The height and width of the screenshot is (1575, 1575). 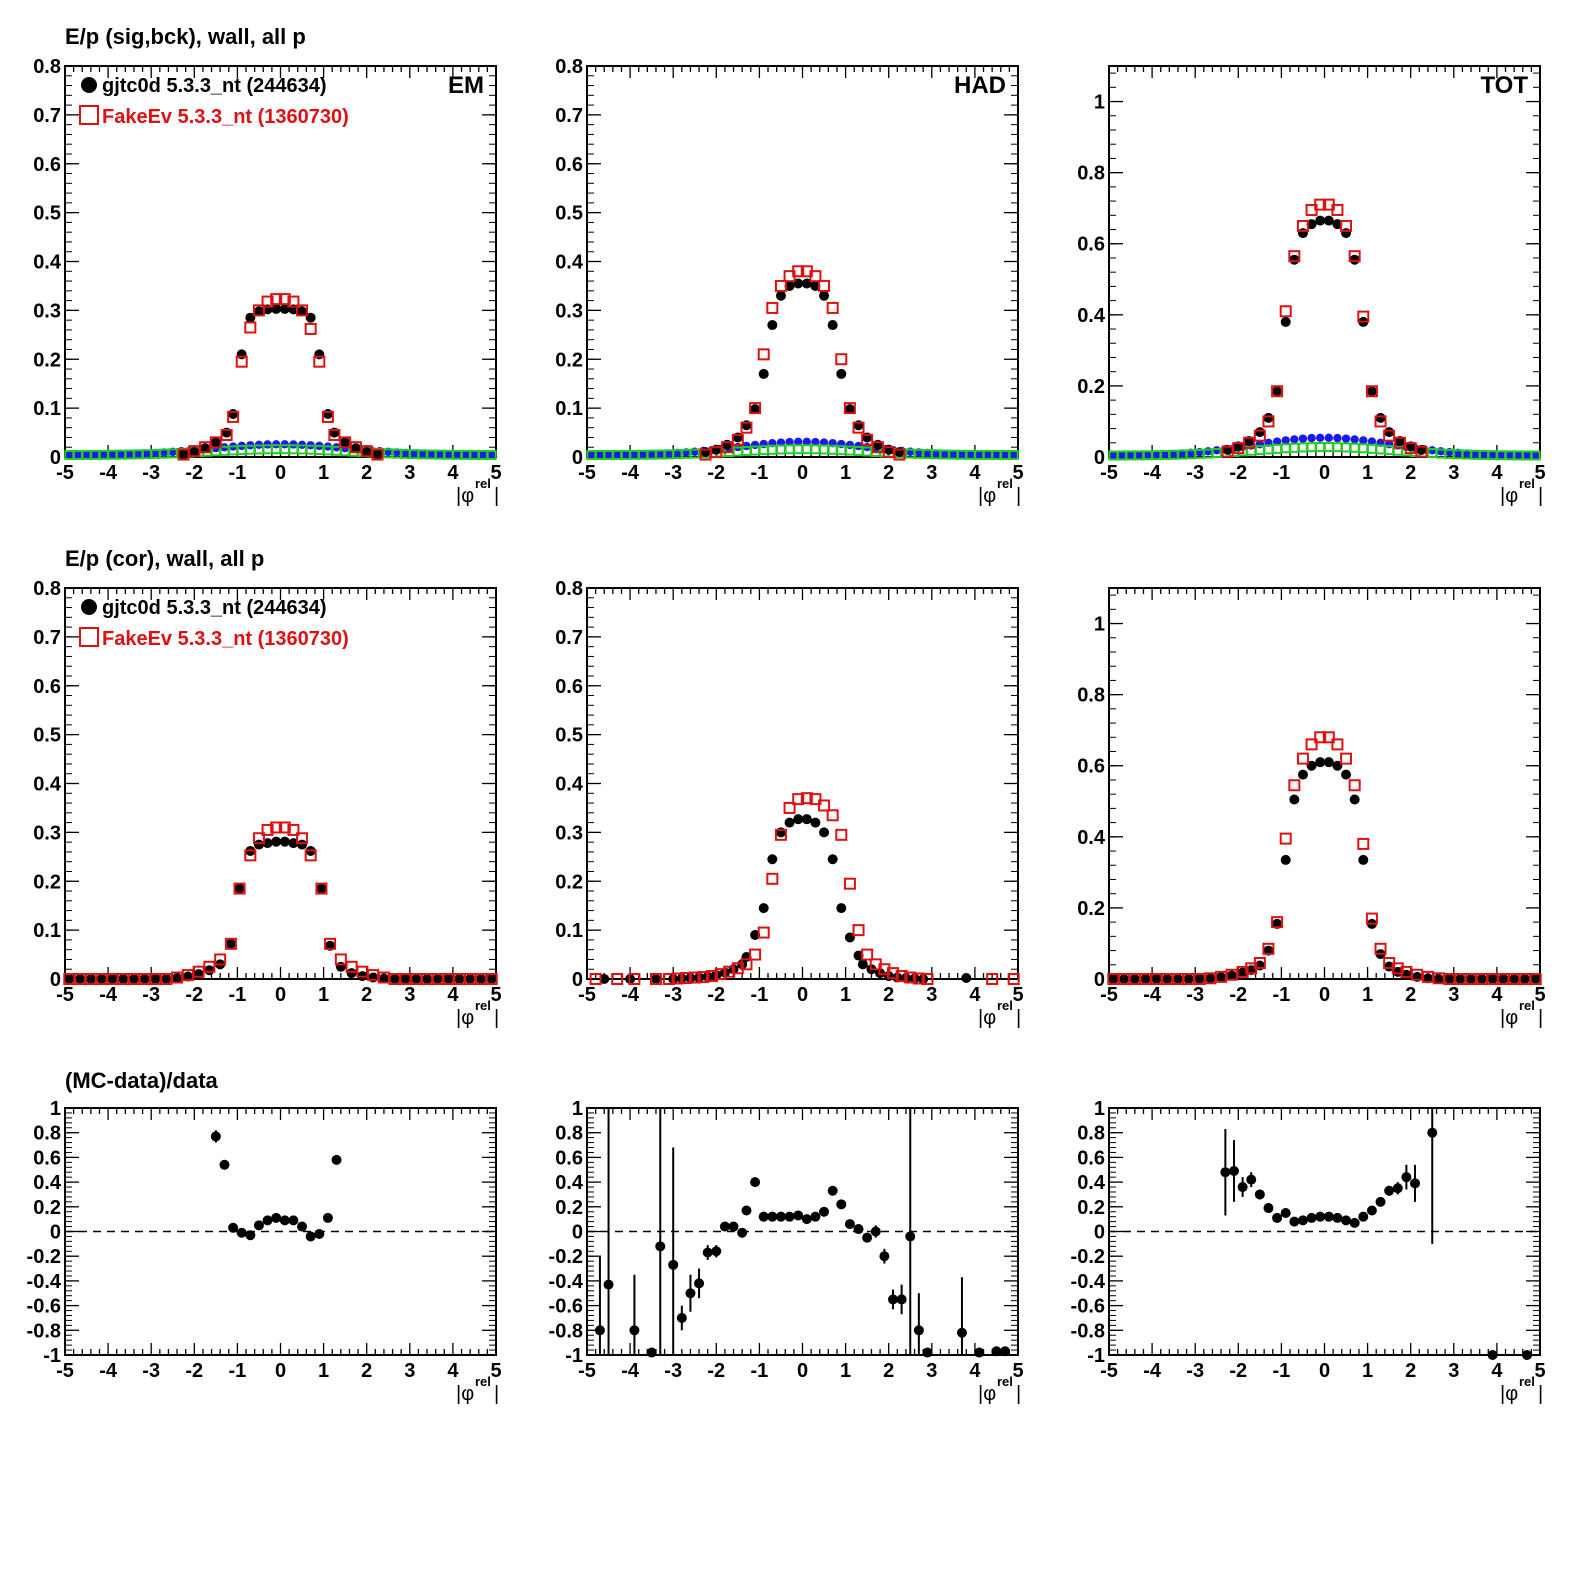 What do you see at coordinates (569, 1183) in the screenshot?
I see `y-tick-label: 0.4` at bounding box center [569, 1183].